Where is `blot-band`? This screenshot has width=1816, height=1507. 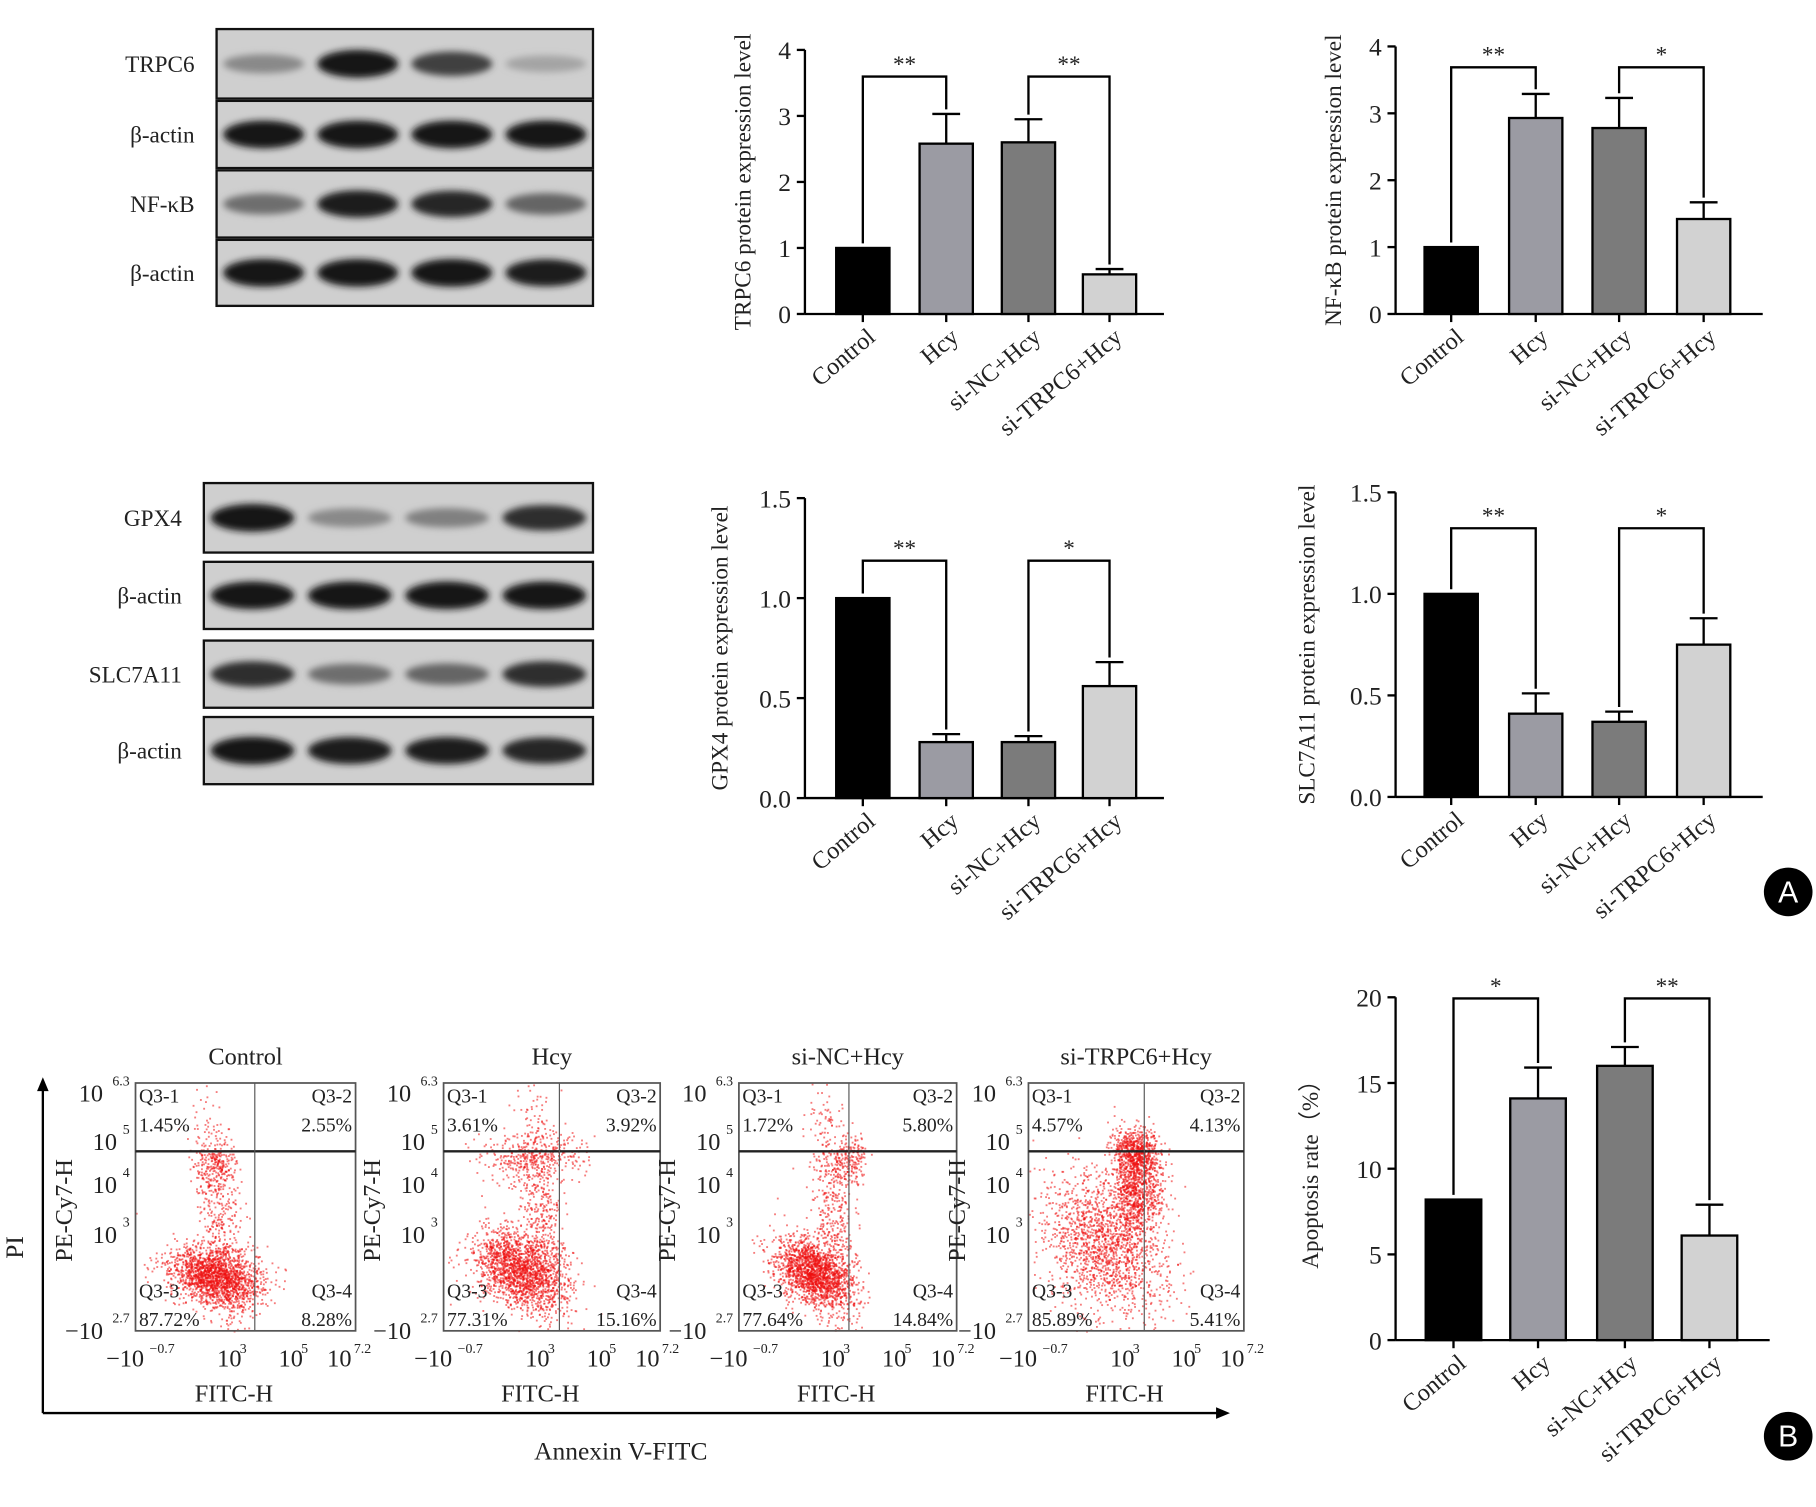 blot-band is located at coordinates (252, 595).